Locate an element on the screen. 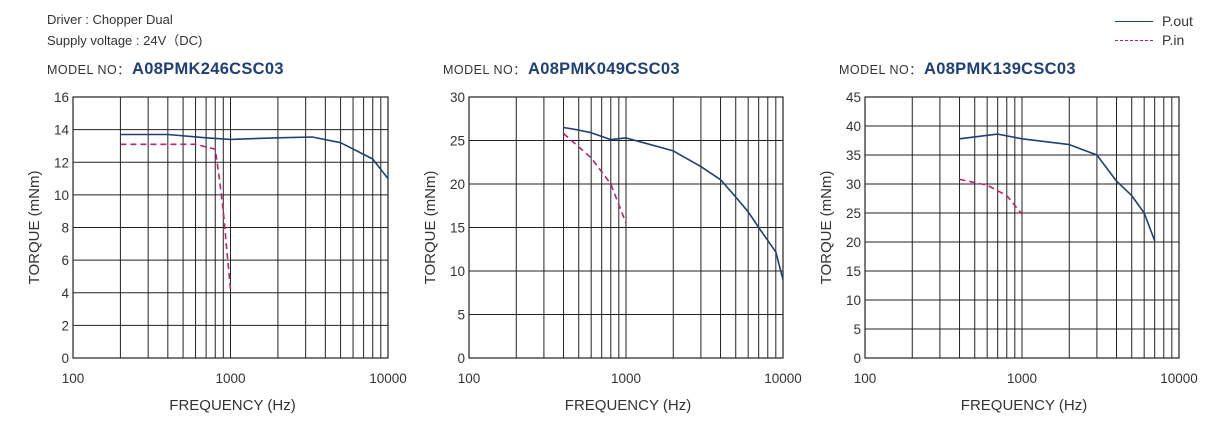 This screenshot has width=1211, height=427. y-tick-label: 2 is located at coordinates (65, 325).